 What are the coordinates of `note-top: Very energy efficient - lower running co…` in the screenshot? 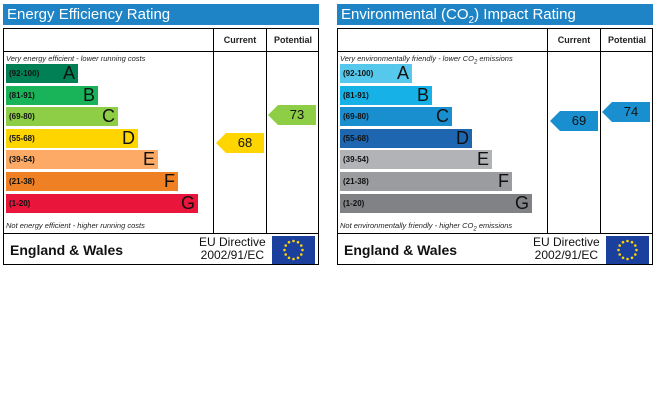 It's located at (76, 58).